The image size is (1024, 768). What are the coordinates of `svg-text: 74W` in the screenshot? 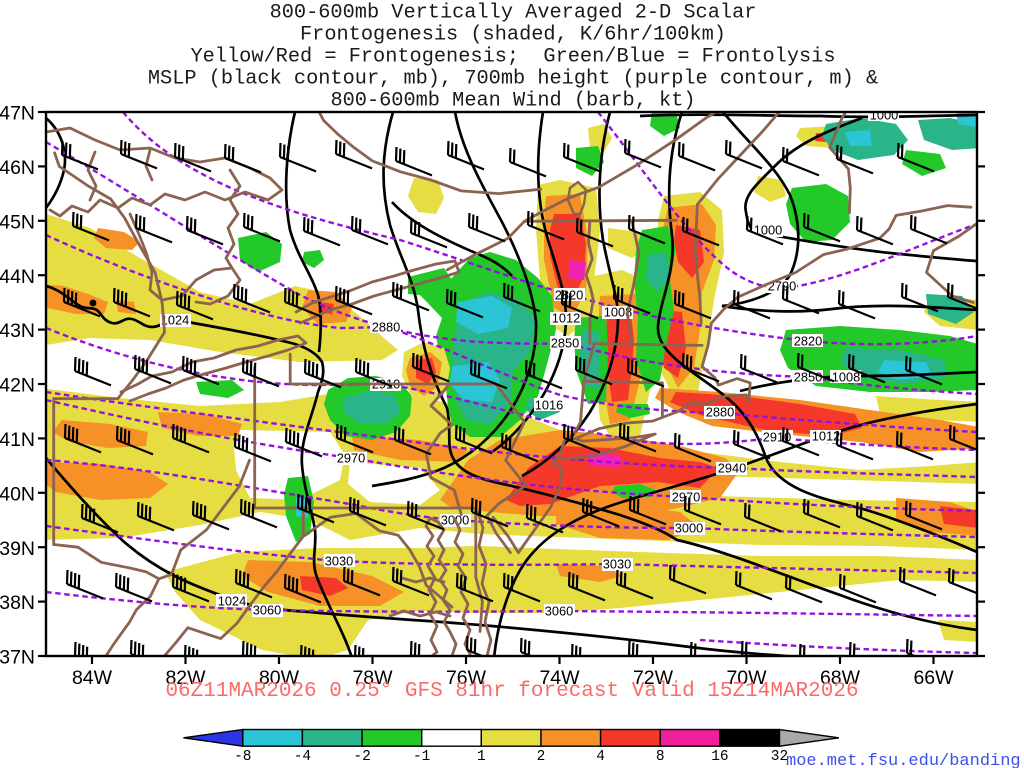 It's located at (559, 678).